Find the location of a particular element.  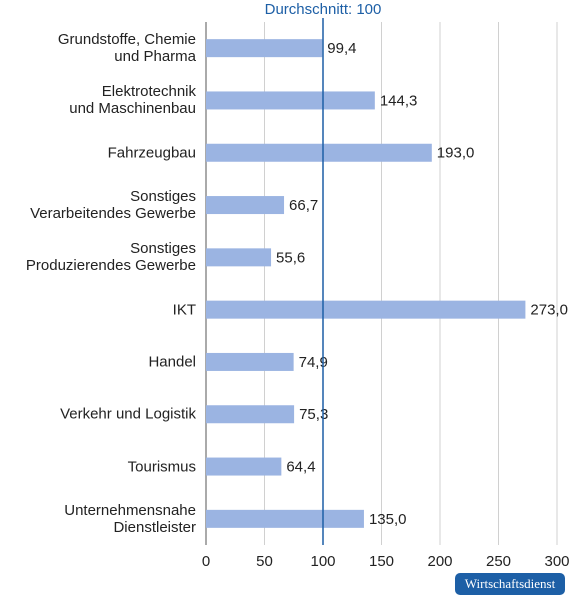

x-tick-label: 0 is located at coordinates (206, 561).